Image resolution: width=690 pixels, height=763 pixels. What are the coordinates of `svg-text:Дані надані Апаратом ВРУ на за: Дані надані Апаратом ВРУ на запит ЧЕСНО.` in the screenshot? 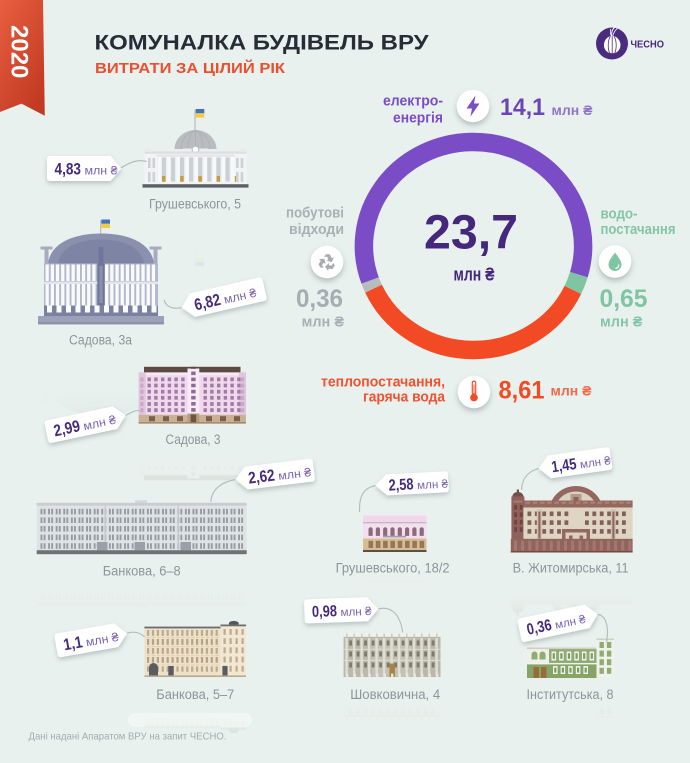 It's located at (128, 737).